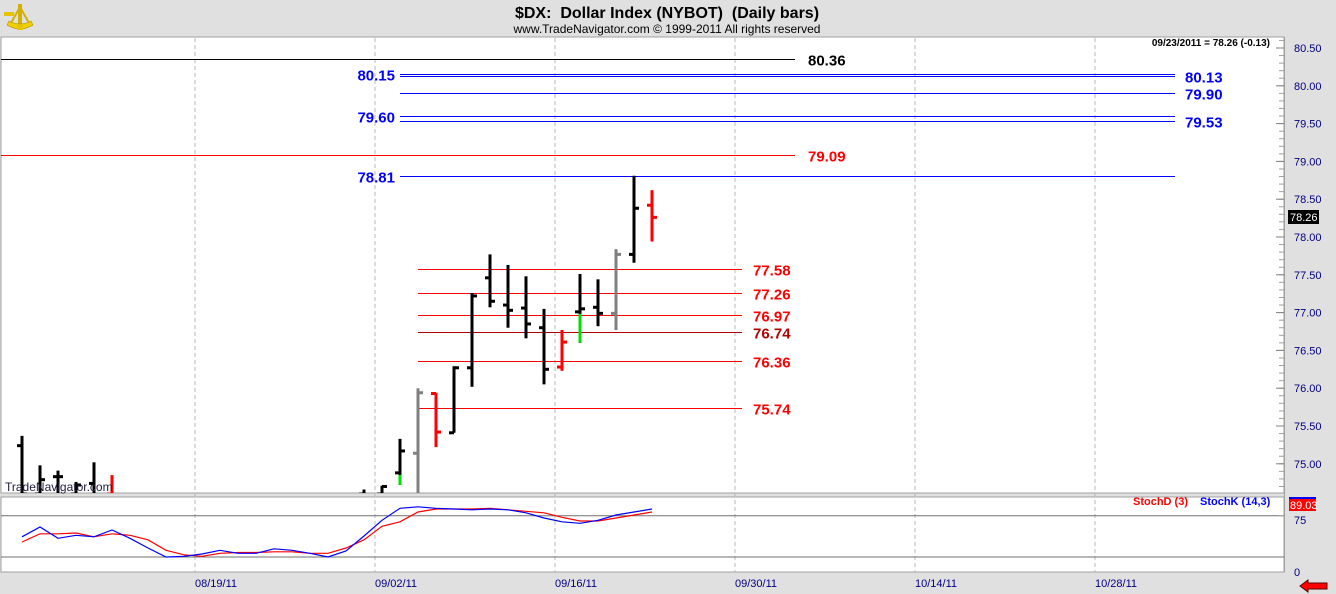  I want to click on stoch-value-label: 89.03, so click(1304, 506).